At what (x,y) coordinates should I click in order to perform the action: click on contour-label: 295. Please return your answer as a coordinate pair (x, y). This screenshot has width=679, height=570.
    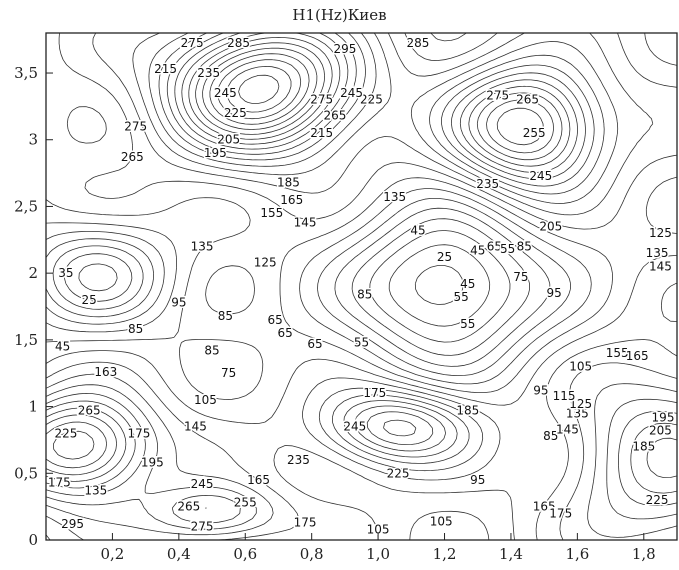
    Looking at the image, I should click on (344, 49).